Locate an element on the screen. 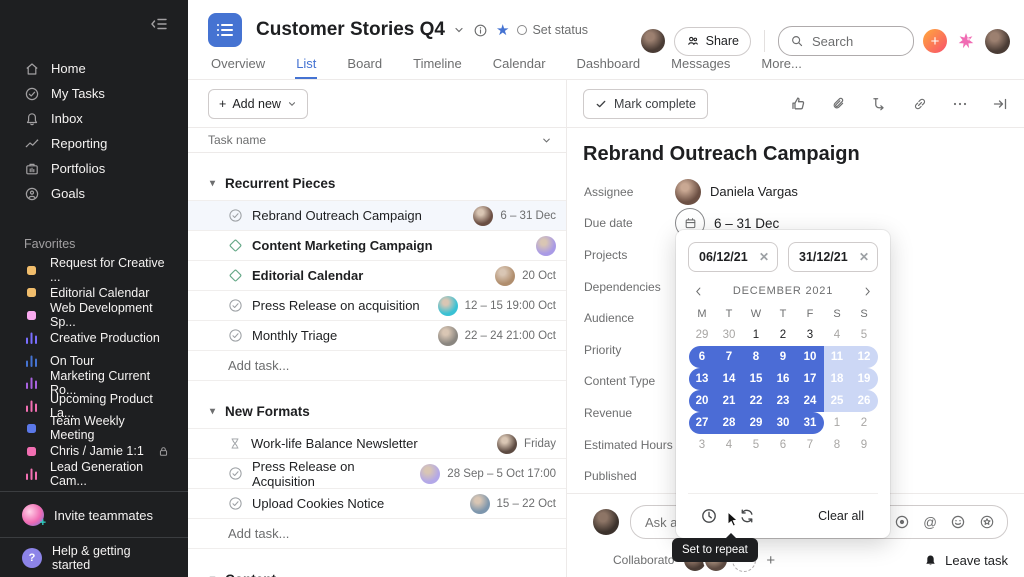 Image resolution: width=1024 pixels, height=577 pixels. calendar-day: 27 is located at coordinates (702, 423).